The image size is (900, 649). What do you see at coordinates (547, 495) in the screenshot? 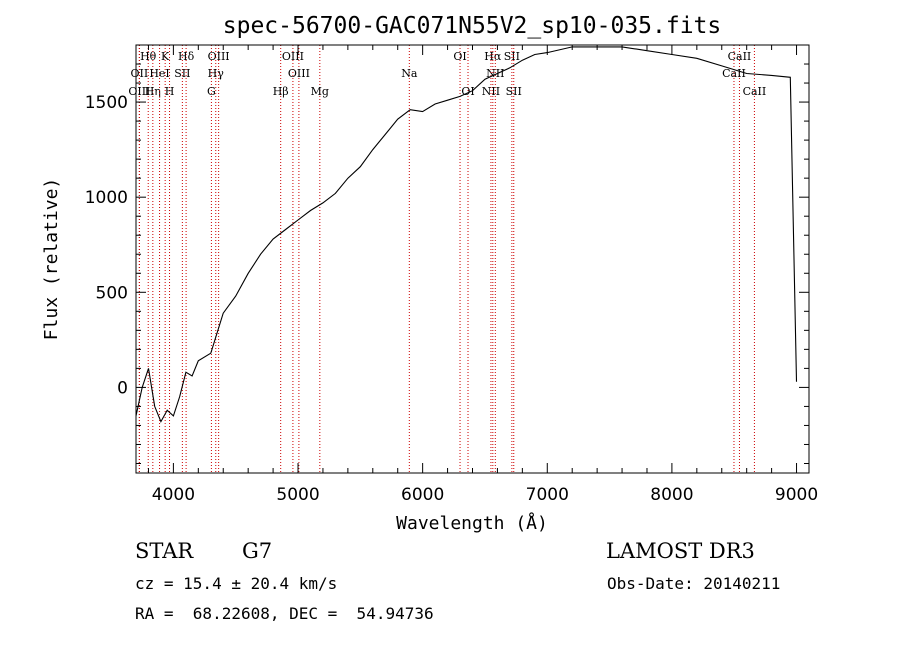
I see `x-tick-label-3: 7000` at bounding box center [547, 495].